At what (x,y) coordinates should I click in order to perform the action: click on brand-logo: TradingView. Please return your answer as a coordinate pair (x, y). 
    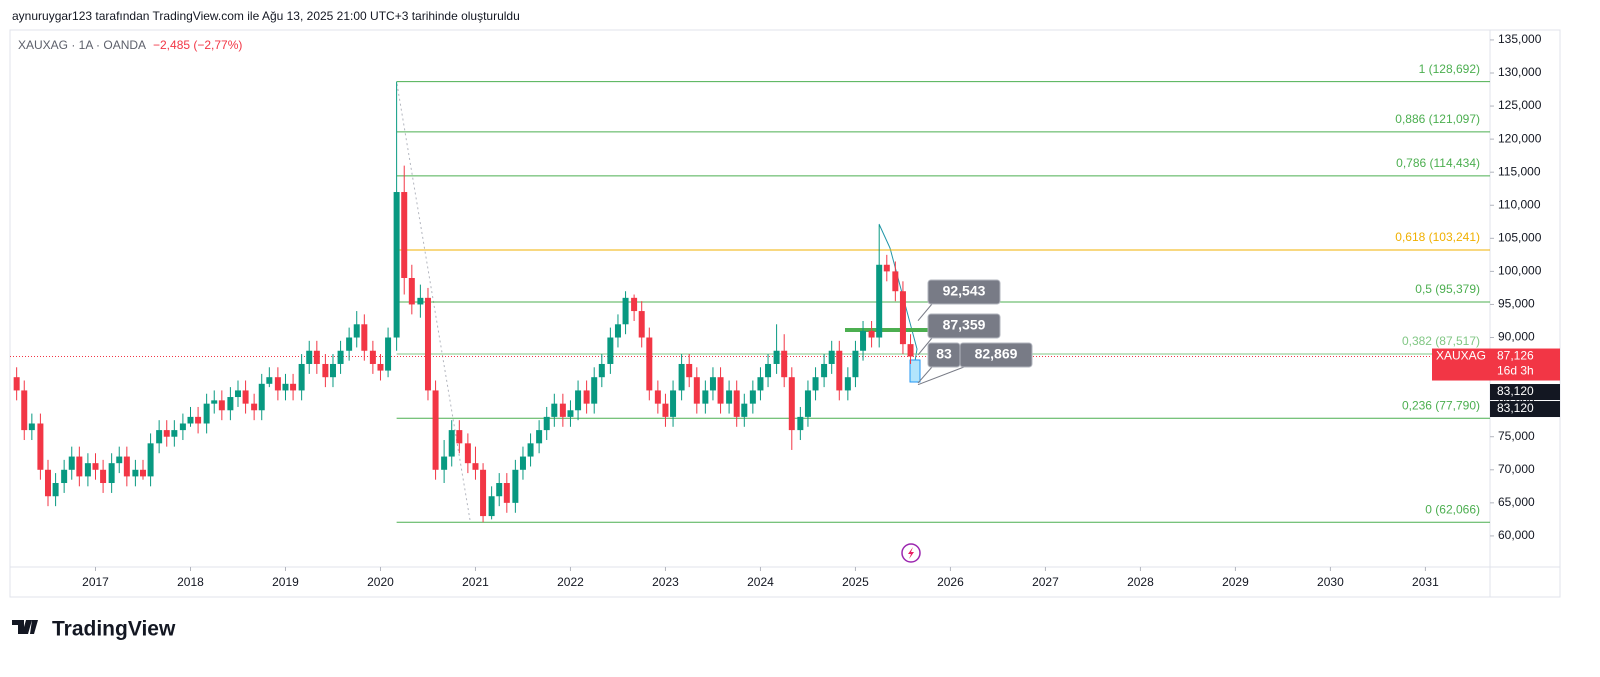
    Looking at the image, I should click on (94, 629).